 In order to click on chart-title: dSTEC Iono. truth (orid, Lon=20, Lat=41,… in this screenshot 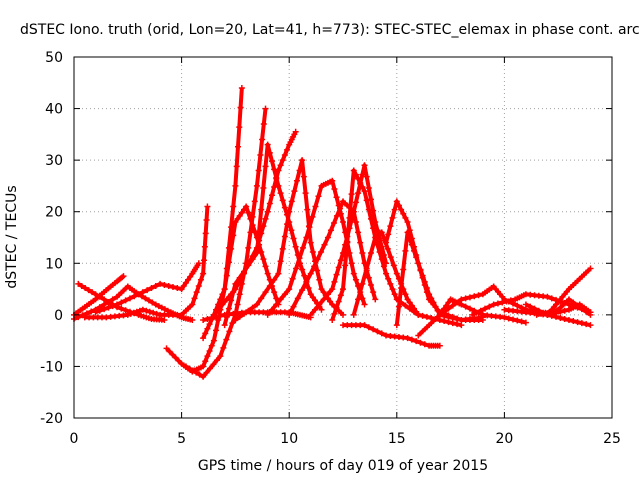, I will do `click(330, 30)`.